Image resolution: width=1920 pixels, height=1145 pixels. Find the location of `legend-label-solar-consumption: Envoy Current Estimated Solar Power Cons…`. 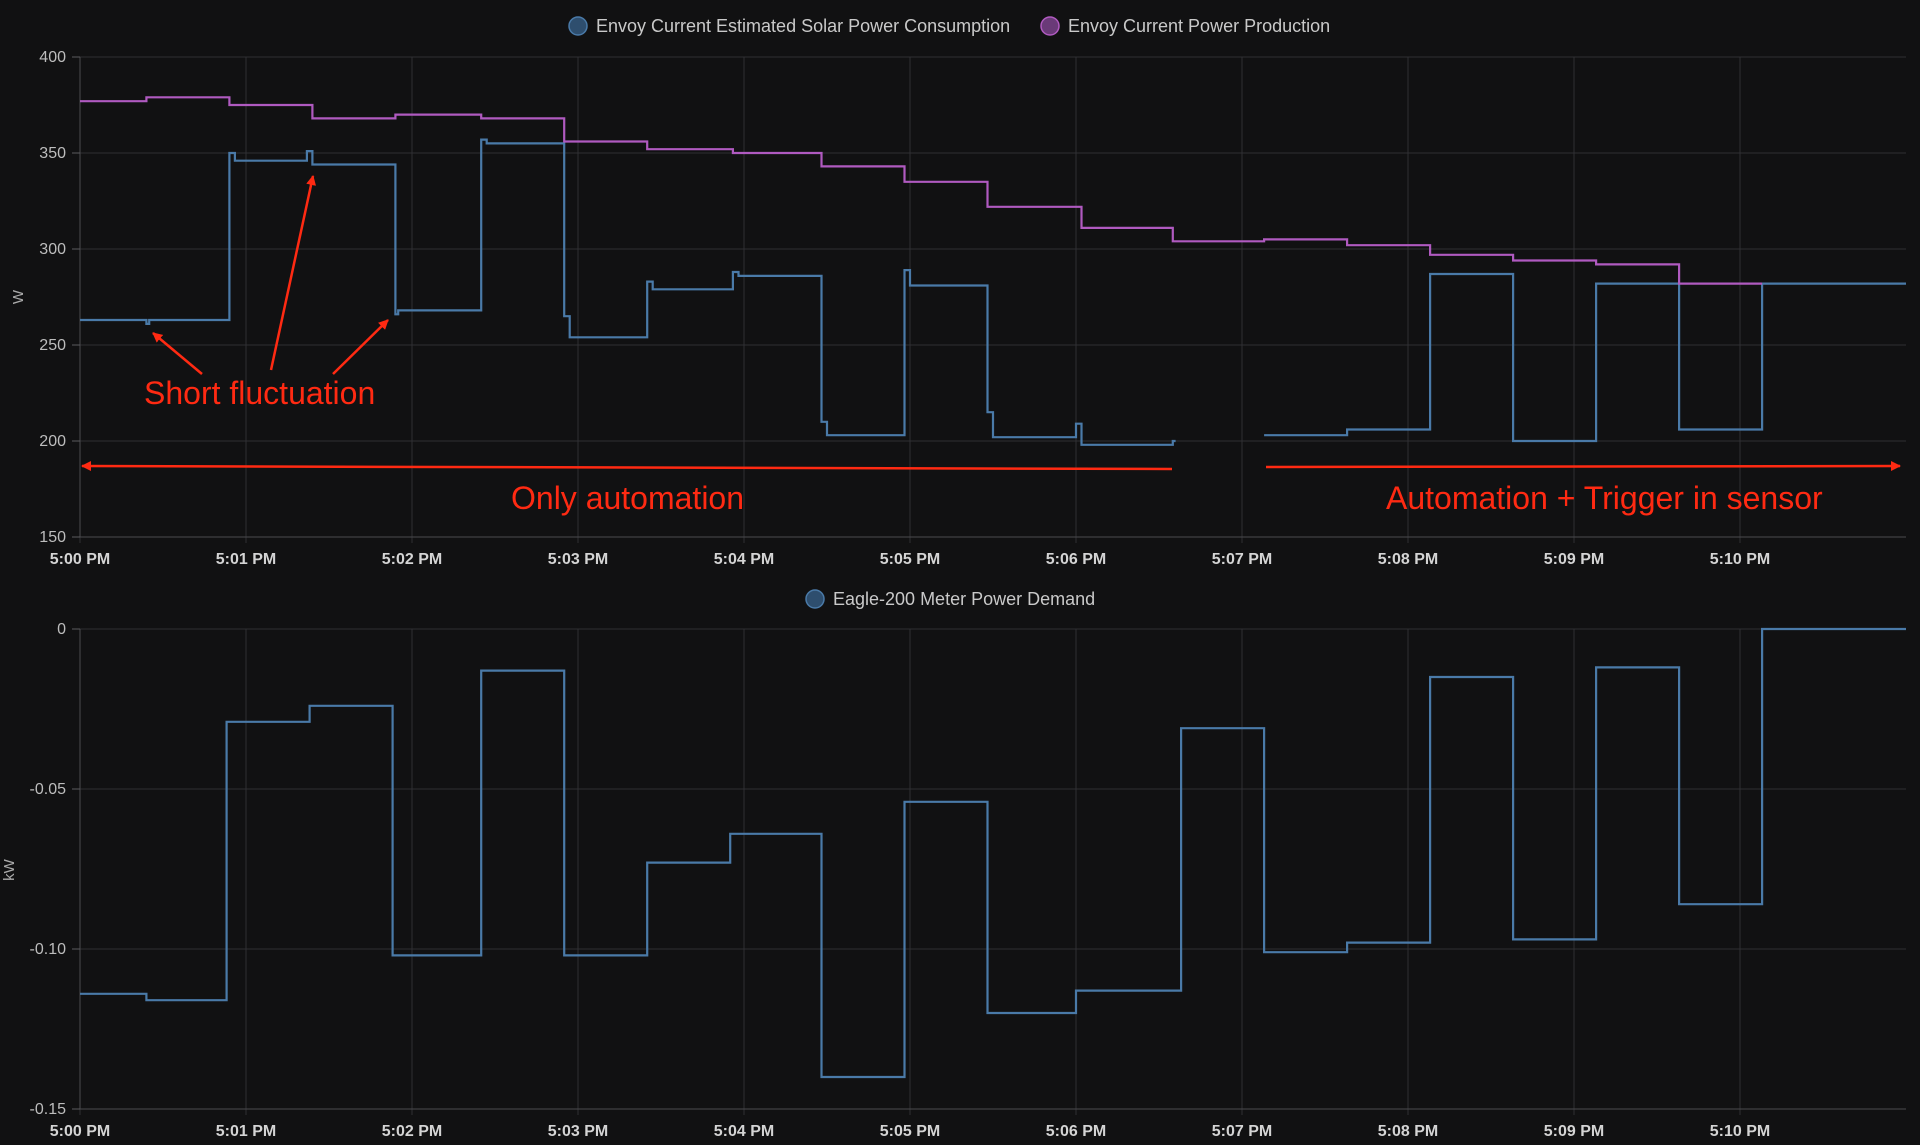

legend-label-solar-consumption: Envoy Current Estimated Solar Power Cons… is located at coordinates (803, 26).